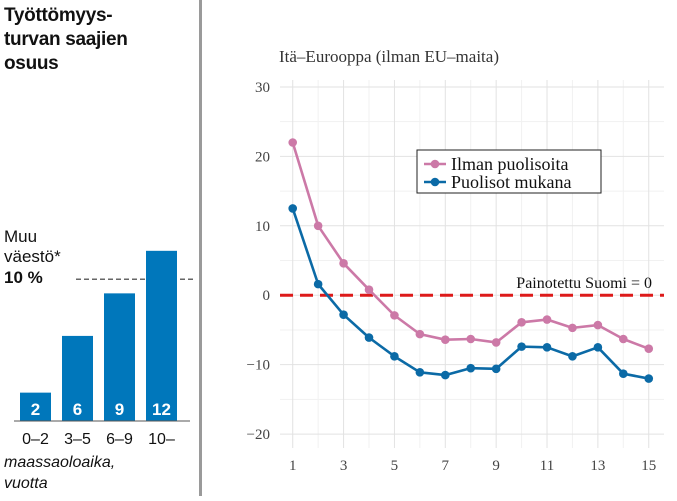 This screenshot has width=677, height=501. What do you see at coordinates (262, 227) in the screenshot?
I see `y-tick-label: 10` at bounding box center [262, 227].